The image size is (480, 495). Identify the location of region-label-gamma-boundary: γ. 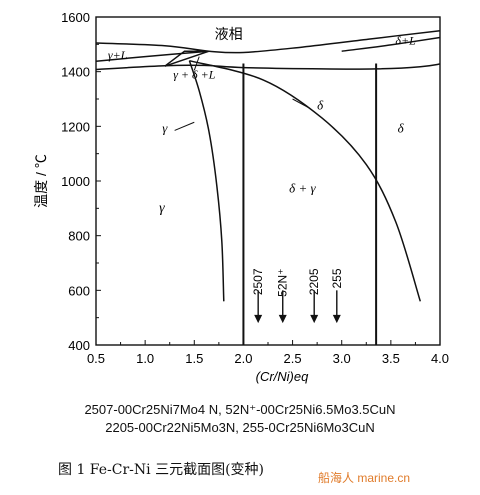
(165, 127).